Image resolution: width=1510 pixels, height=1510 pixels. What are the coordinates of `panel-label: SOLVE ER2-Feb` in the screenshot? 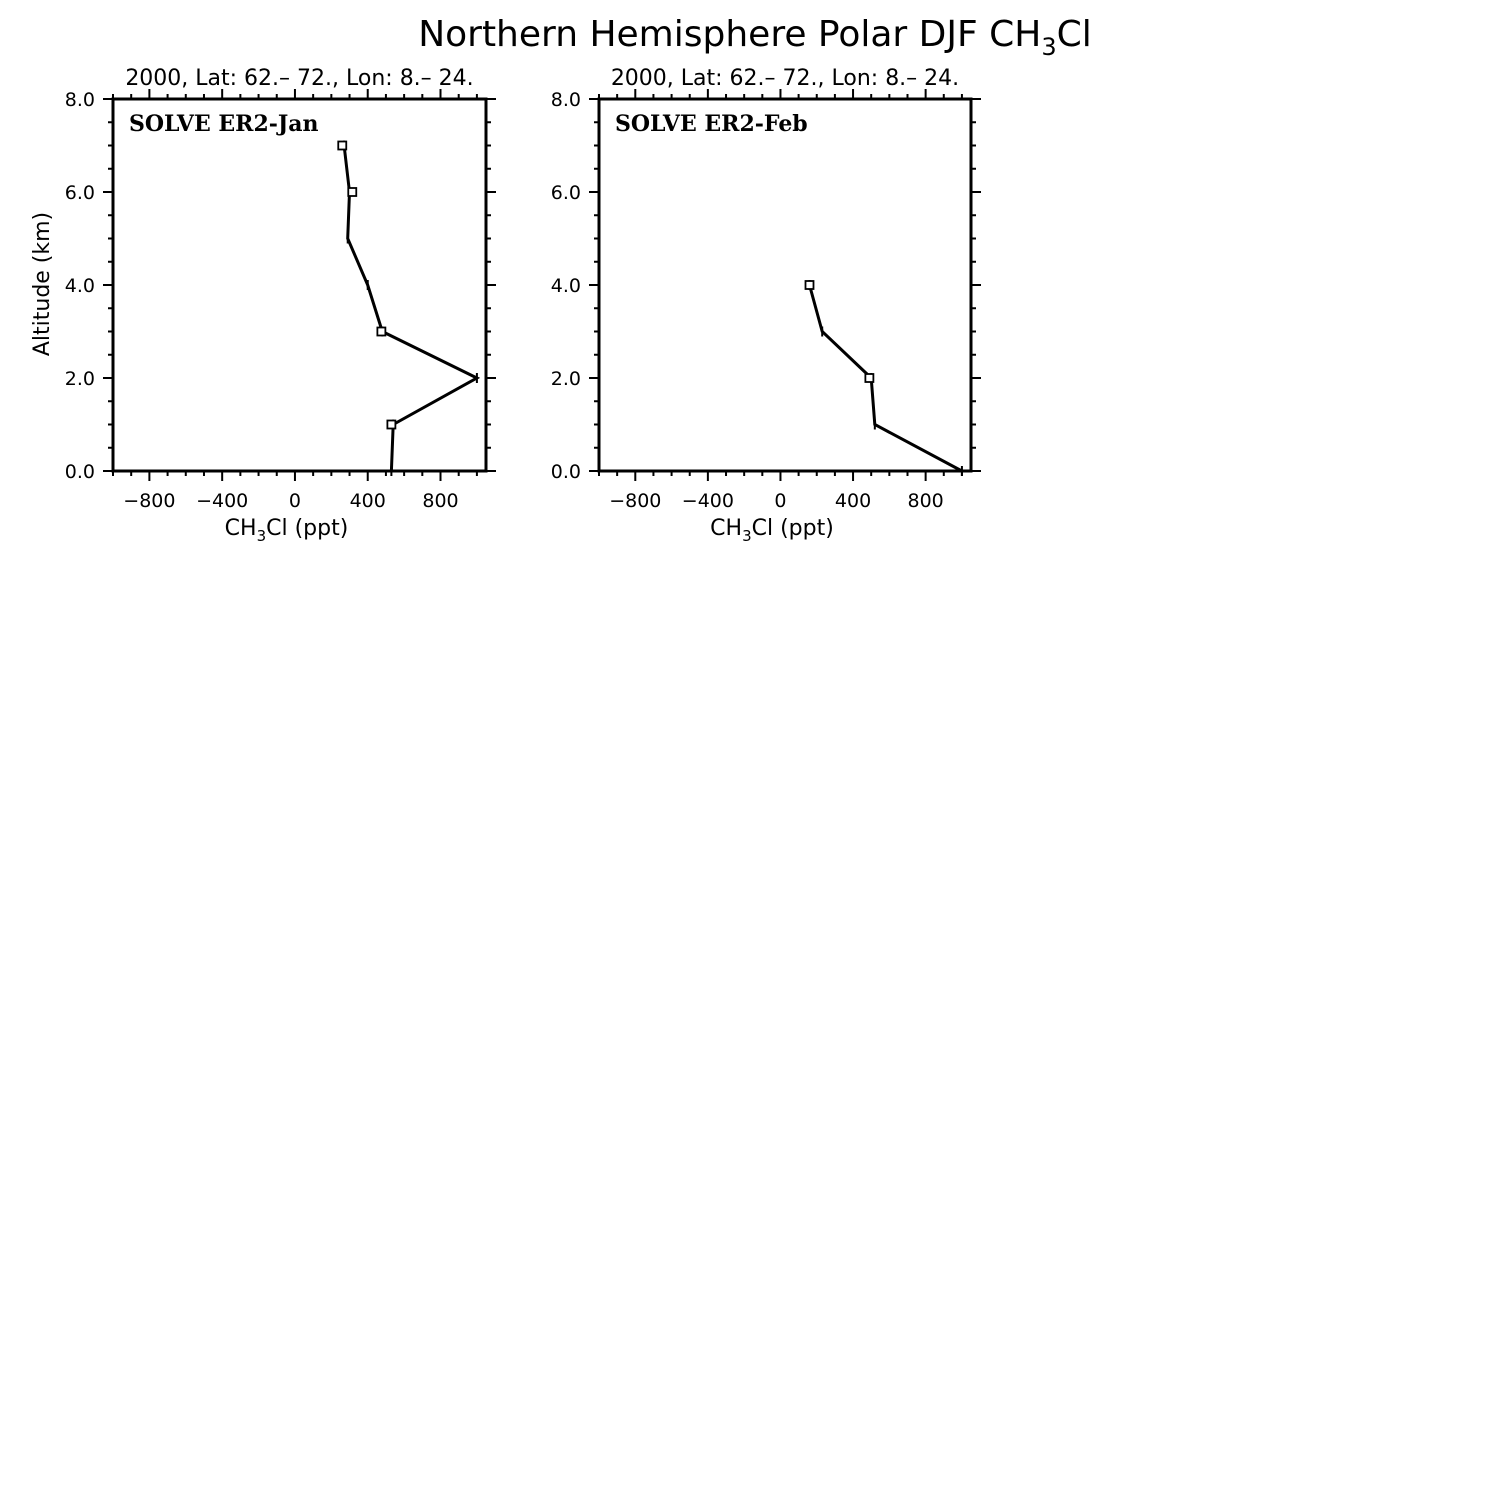 It's located at (711, 124).